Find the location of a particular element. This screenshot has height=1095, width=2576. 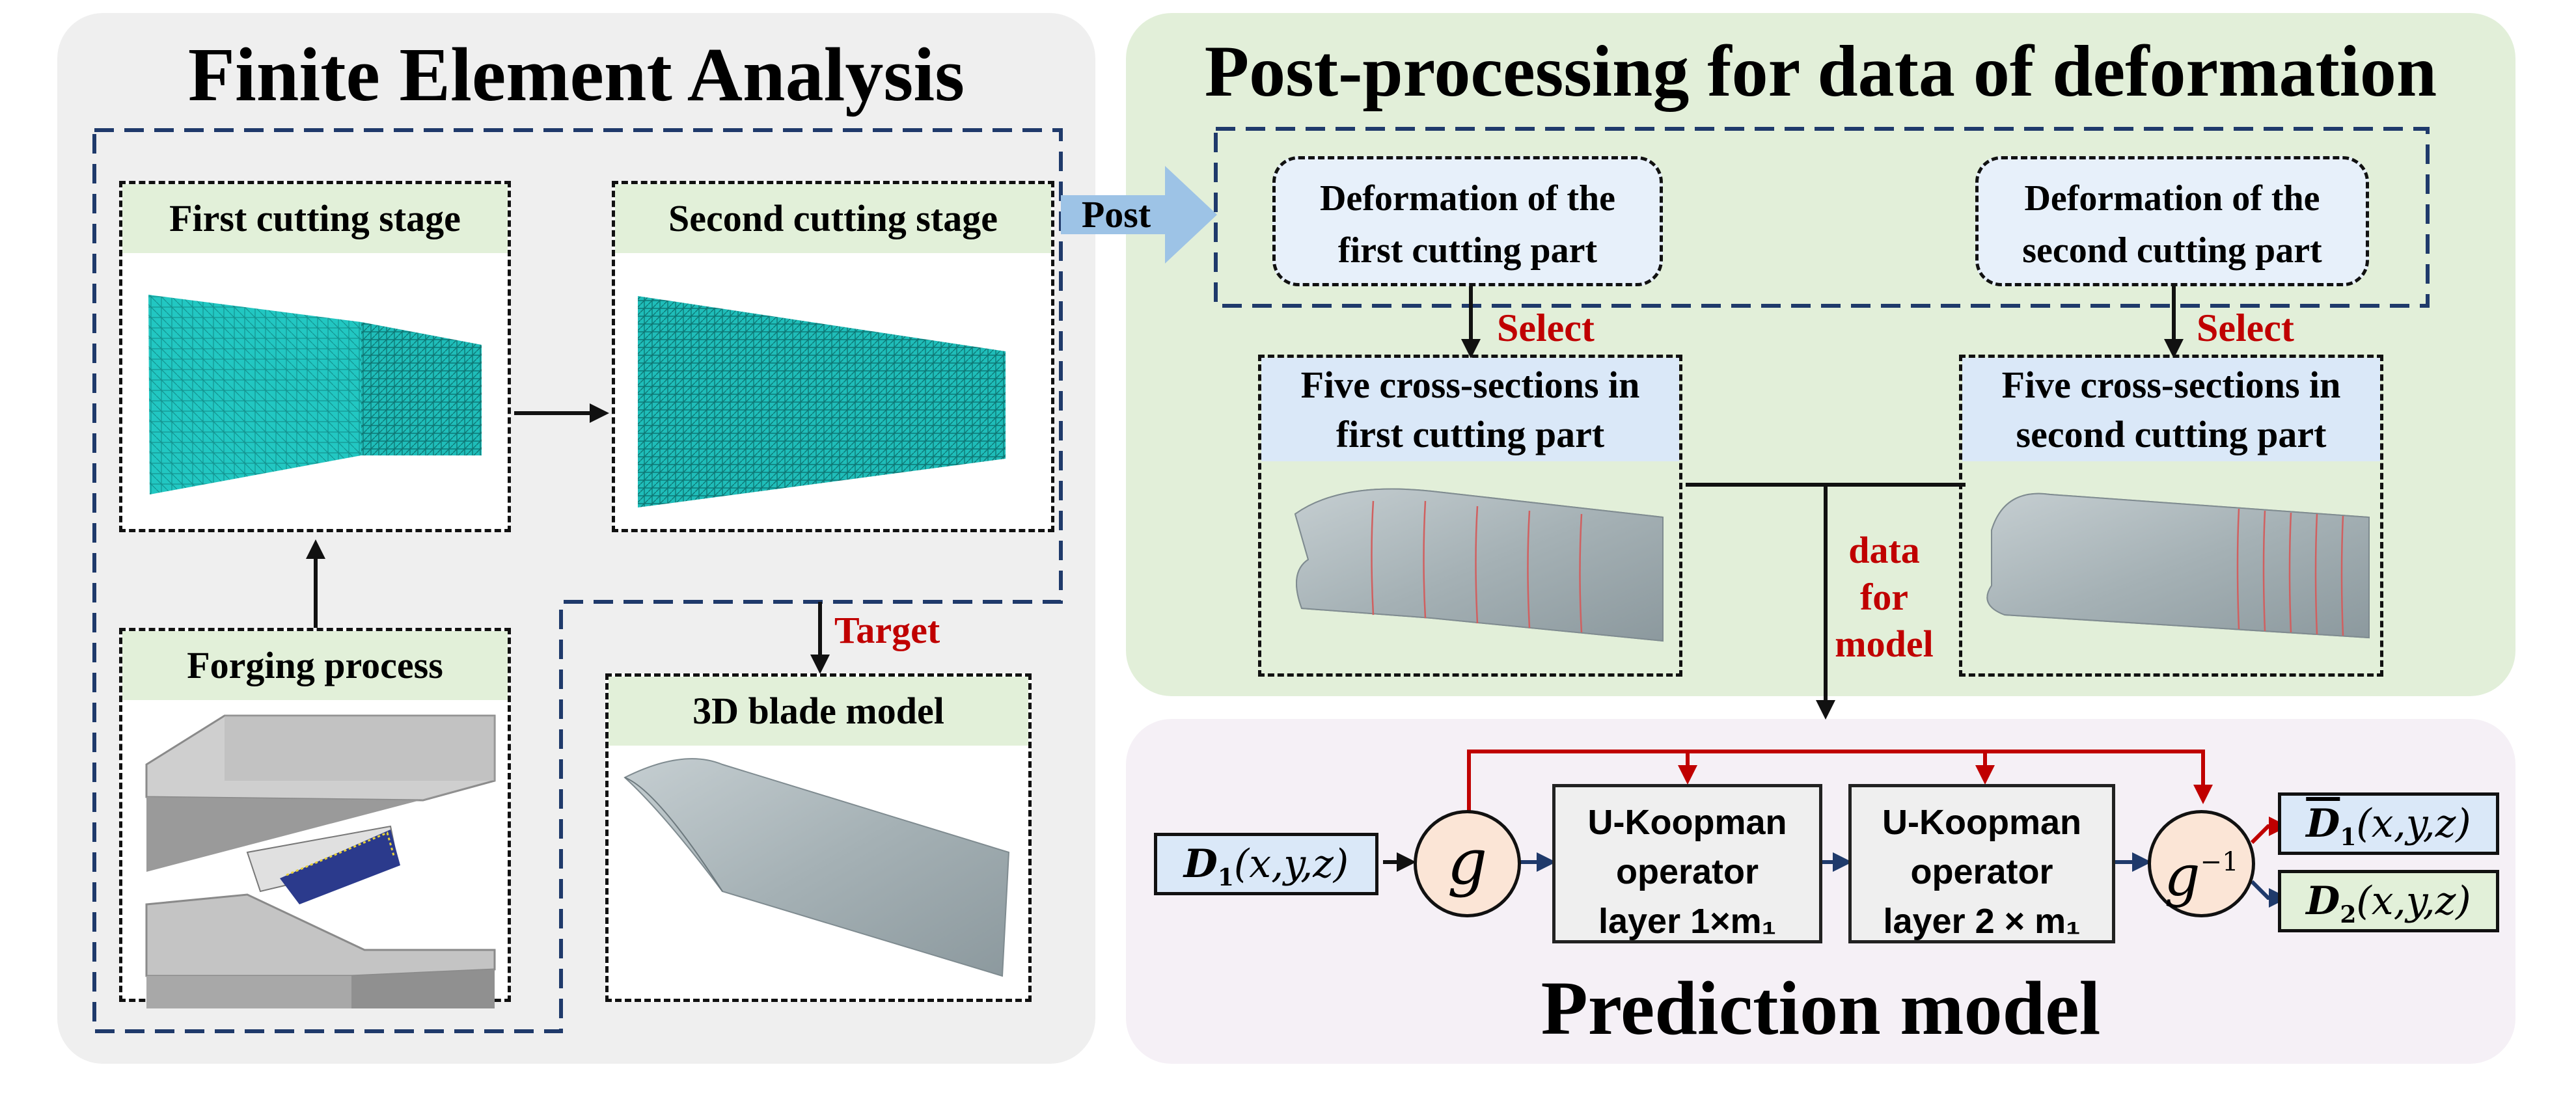

post-region-outline is located at coordinates (1822, 217).